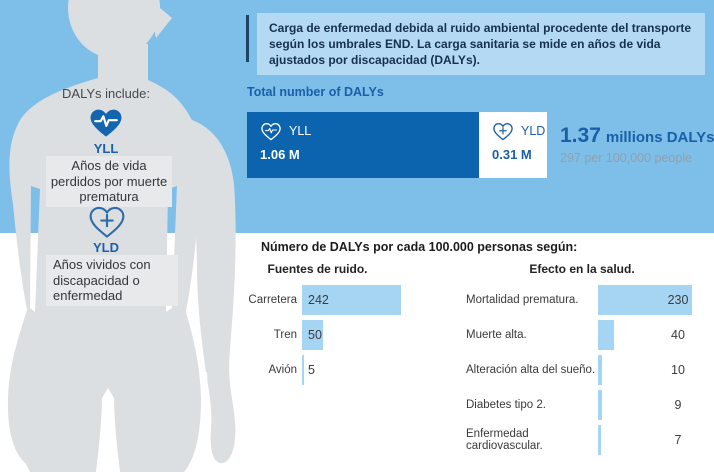 Image resolution: width=714 pixels, height=472 pixels. I want to click on totals-section-label: Total number of DALYs, so click(315, 92).